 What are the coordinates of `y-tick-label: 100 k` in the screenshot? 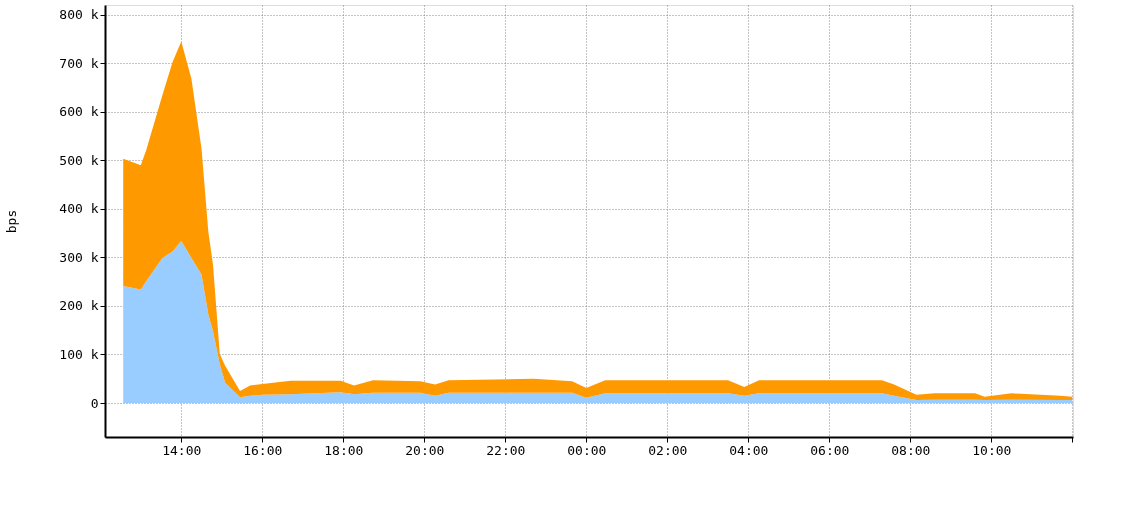 It's located at (79, 354).